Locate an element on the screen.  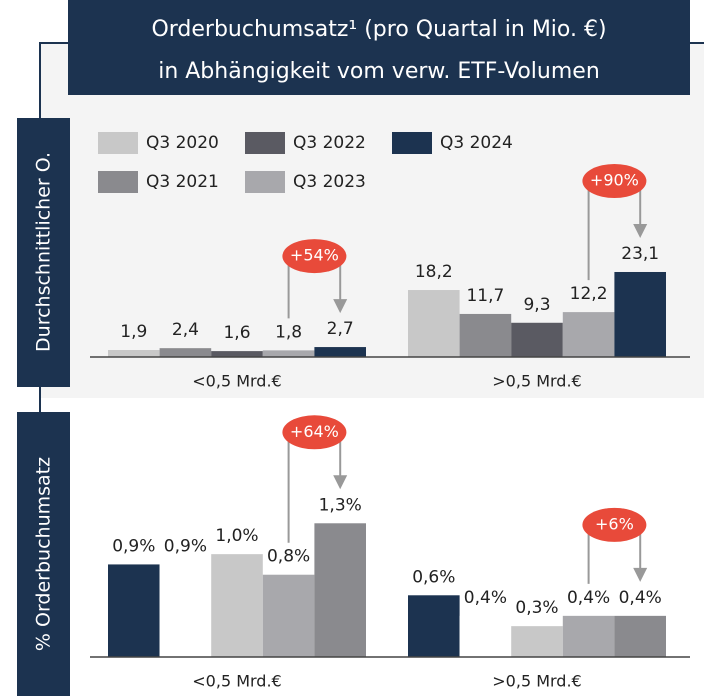
value-label: 0,8% is located at coordinates (288, 557).